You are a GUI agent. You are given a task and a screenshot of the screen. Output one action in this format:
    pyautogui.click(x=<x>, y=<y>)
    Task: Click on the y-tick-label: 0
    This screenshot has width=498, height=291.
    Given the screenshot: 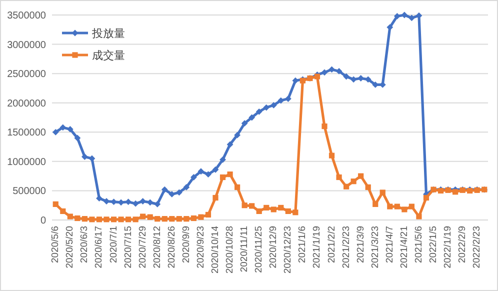 What is the action you would take?
    pyautogui.click(x=43, y=221)
    